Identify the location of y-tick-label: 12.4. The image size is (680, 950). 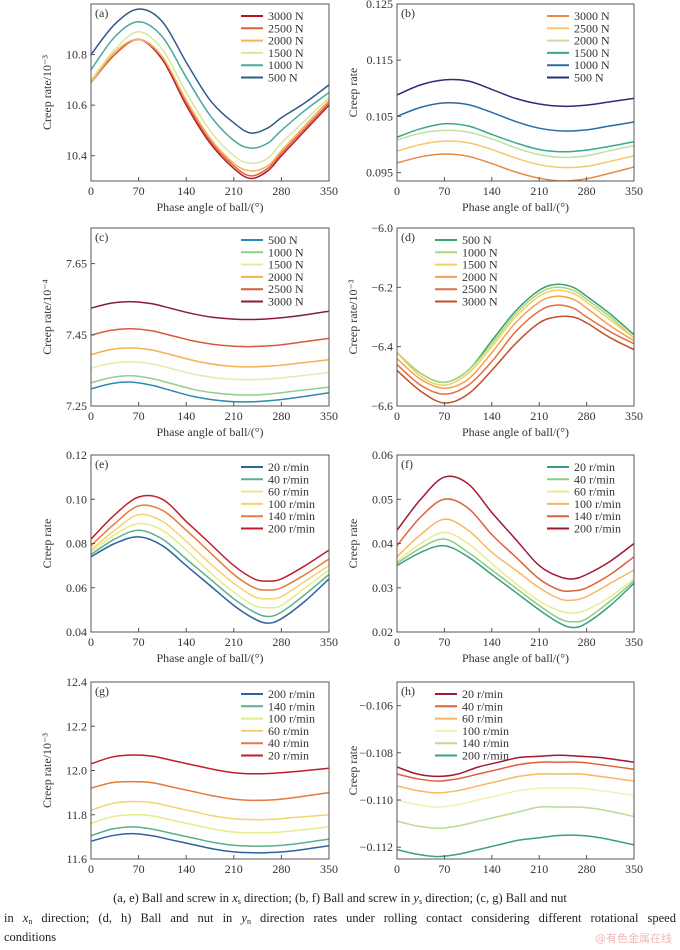
(76, 682).